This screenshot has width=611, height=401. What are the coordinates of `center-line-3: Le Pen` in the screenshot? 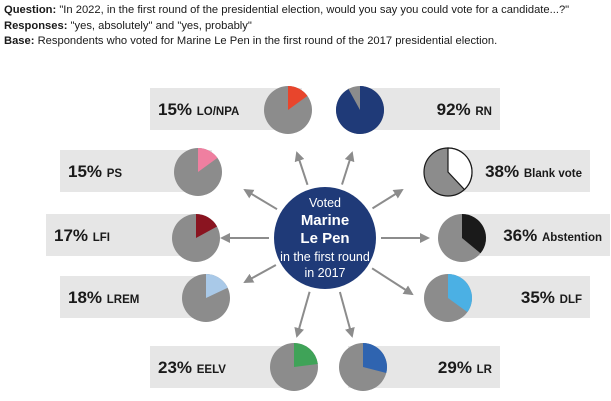 It's located at (324, 238).